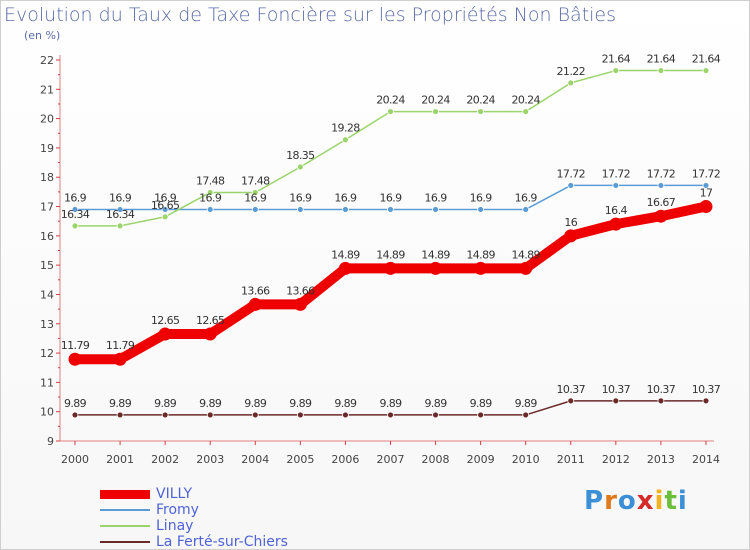 Image resolution: width=750 pixels, height=550 pixels. Describe the element at coordinates (50, 441) in the screenshot. I see `y-tick-label: 9` at that location.